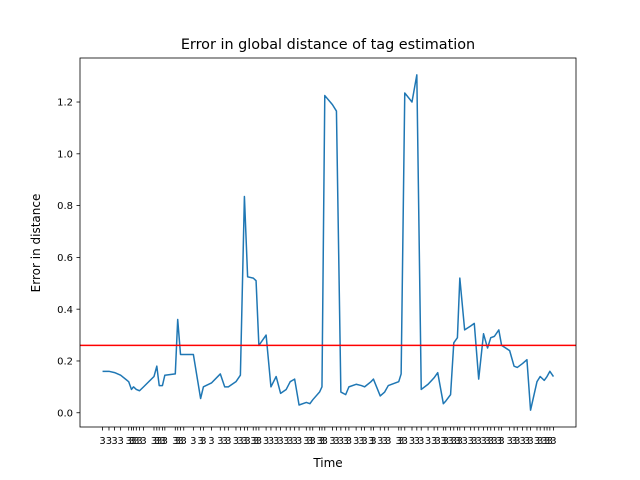  I want to click on y-axis-label: Error in distance, so click(36, 243).